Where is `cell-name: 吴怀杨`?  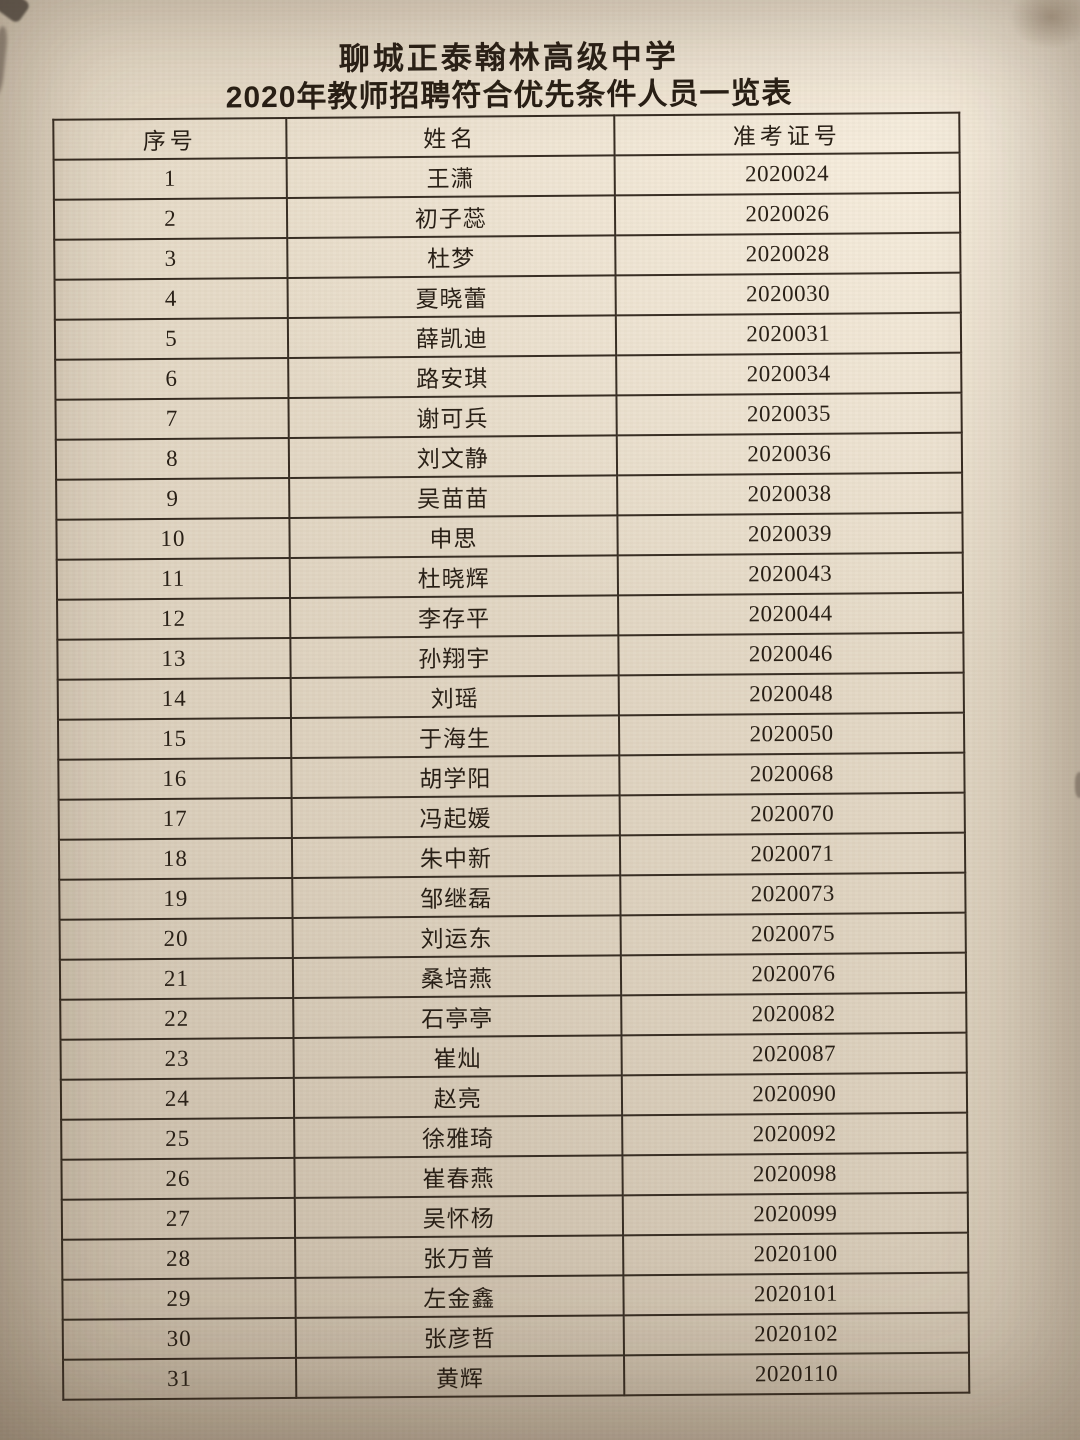 cell-name: 吴怀杨 is located at coordinates (458, 1216).